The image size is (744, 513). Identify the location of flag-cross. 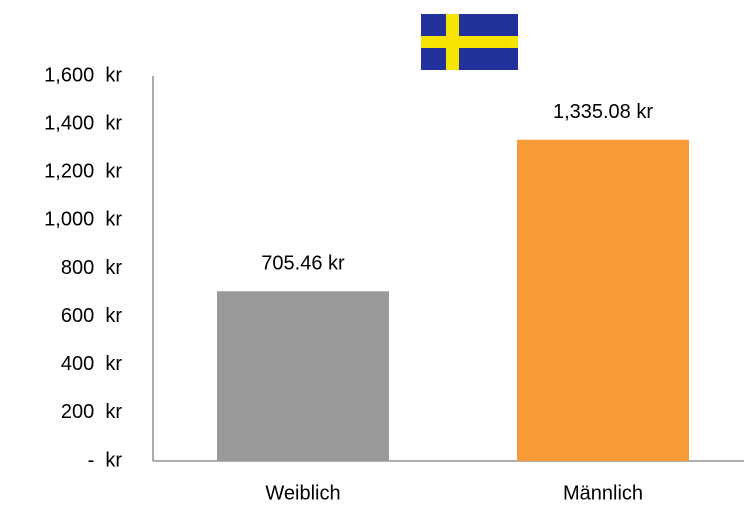
(469, 42).